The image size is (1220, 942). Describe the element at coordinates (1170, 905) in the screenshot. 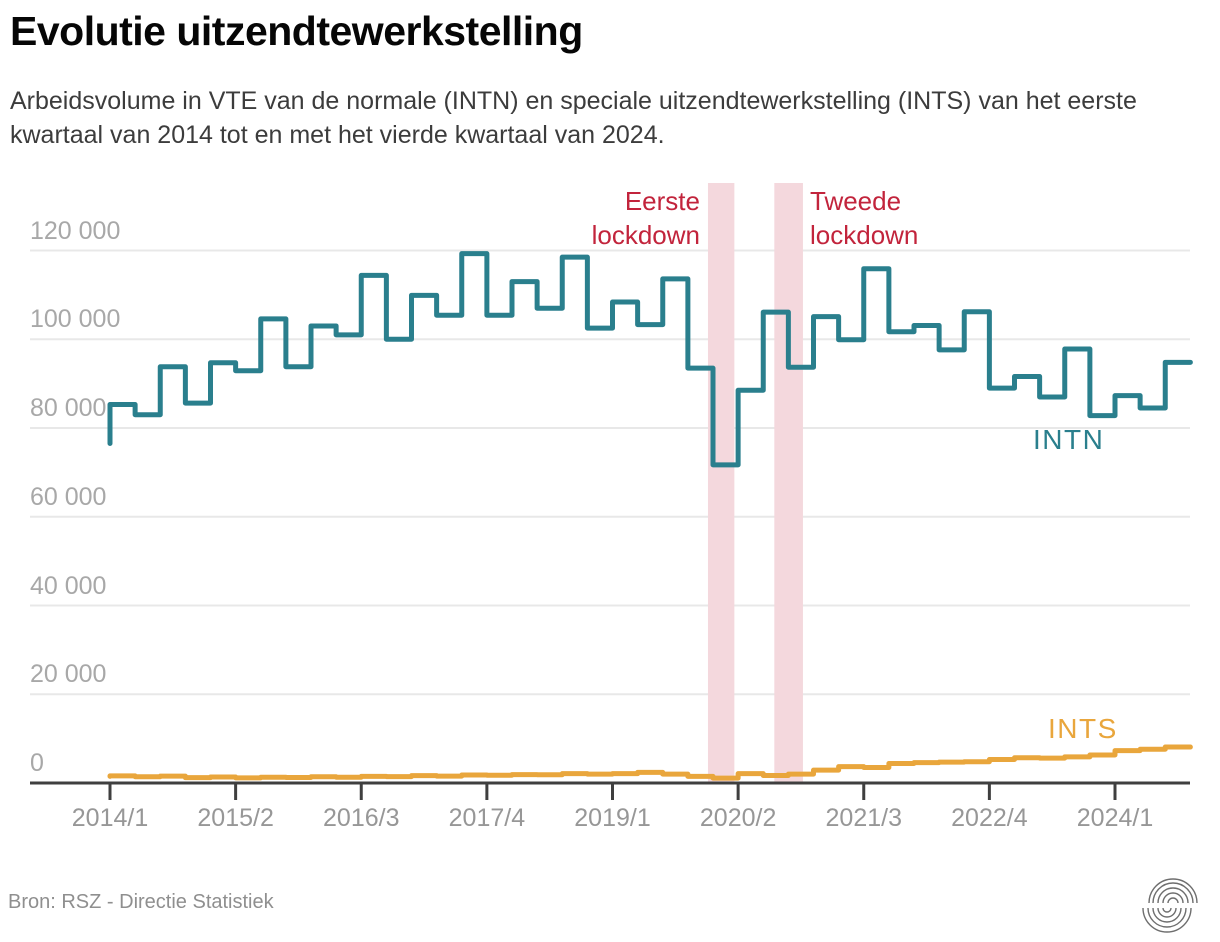

I see `rsz-logo` at that location.